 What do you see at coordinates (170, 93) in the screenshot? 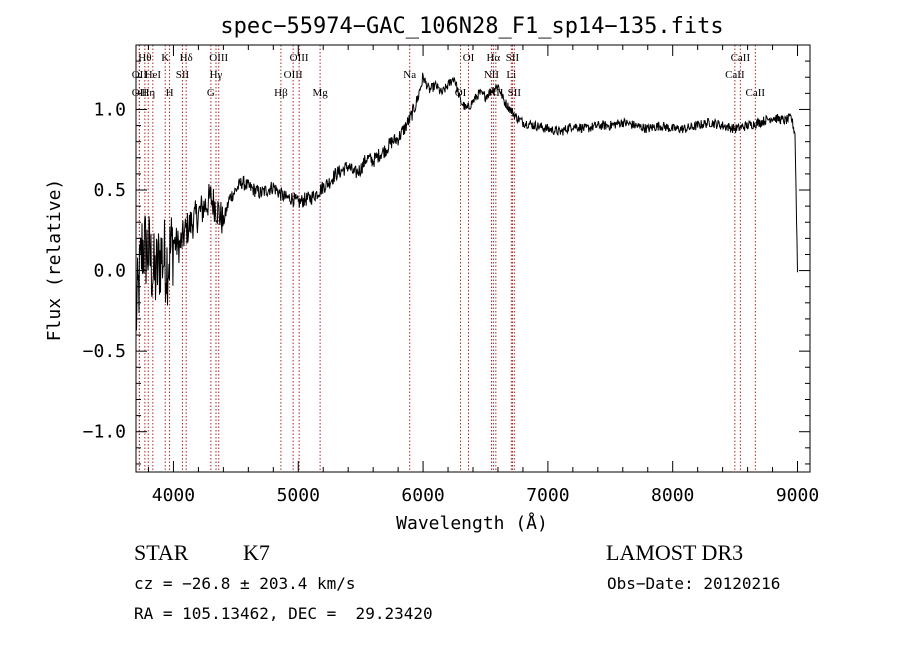
I see `line-marker-label: H` at bounding box center [170, 93].